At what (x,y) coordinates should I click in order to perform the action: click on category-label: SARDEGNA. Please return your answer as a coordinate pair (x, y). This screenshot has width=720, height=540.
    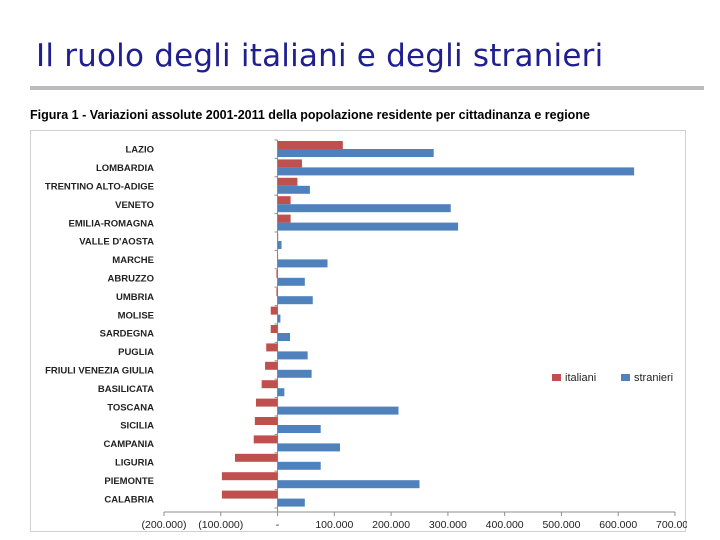
    Looking at the image, I should click on (127, 334).